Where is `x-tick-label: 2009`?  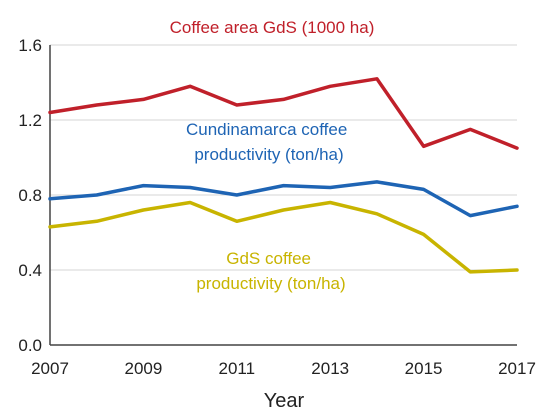
x-tick-label: 2009 is located at coordinates (143, 368).